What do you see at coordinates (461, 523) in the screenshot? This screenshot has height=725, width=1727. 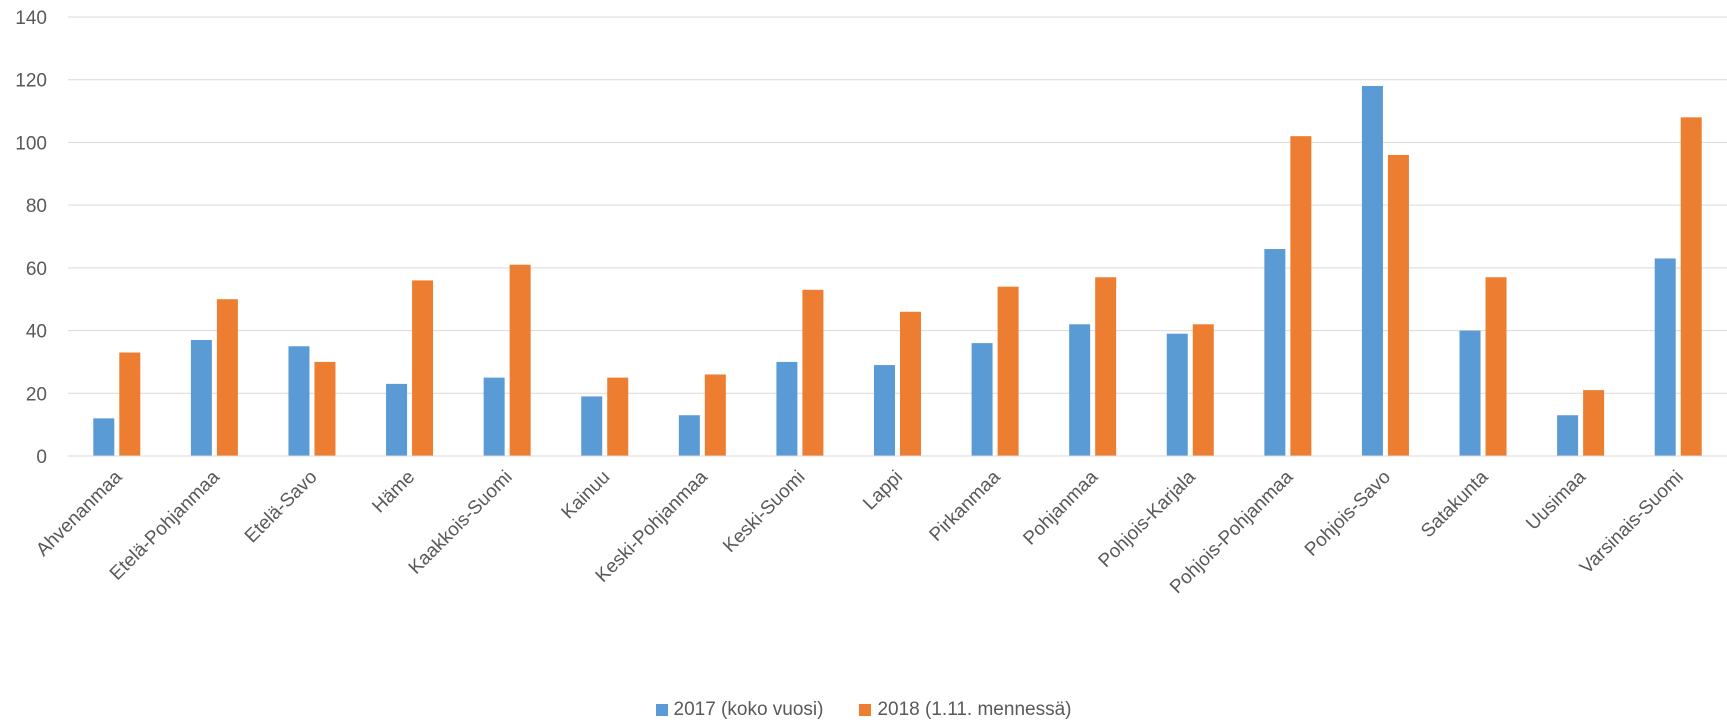 I see `x-category-label: Kaakkois-Suomi` at bounding box center [461, 523].